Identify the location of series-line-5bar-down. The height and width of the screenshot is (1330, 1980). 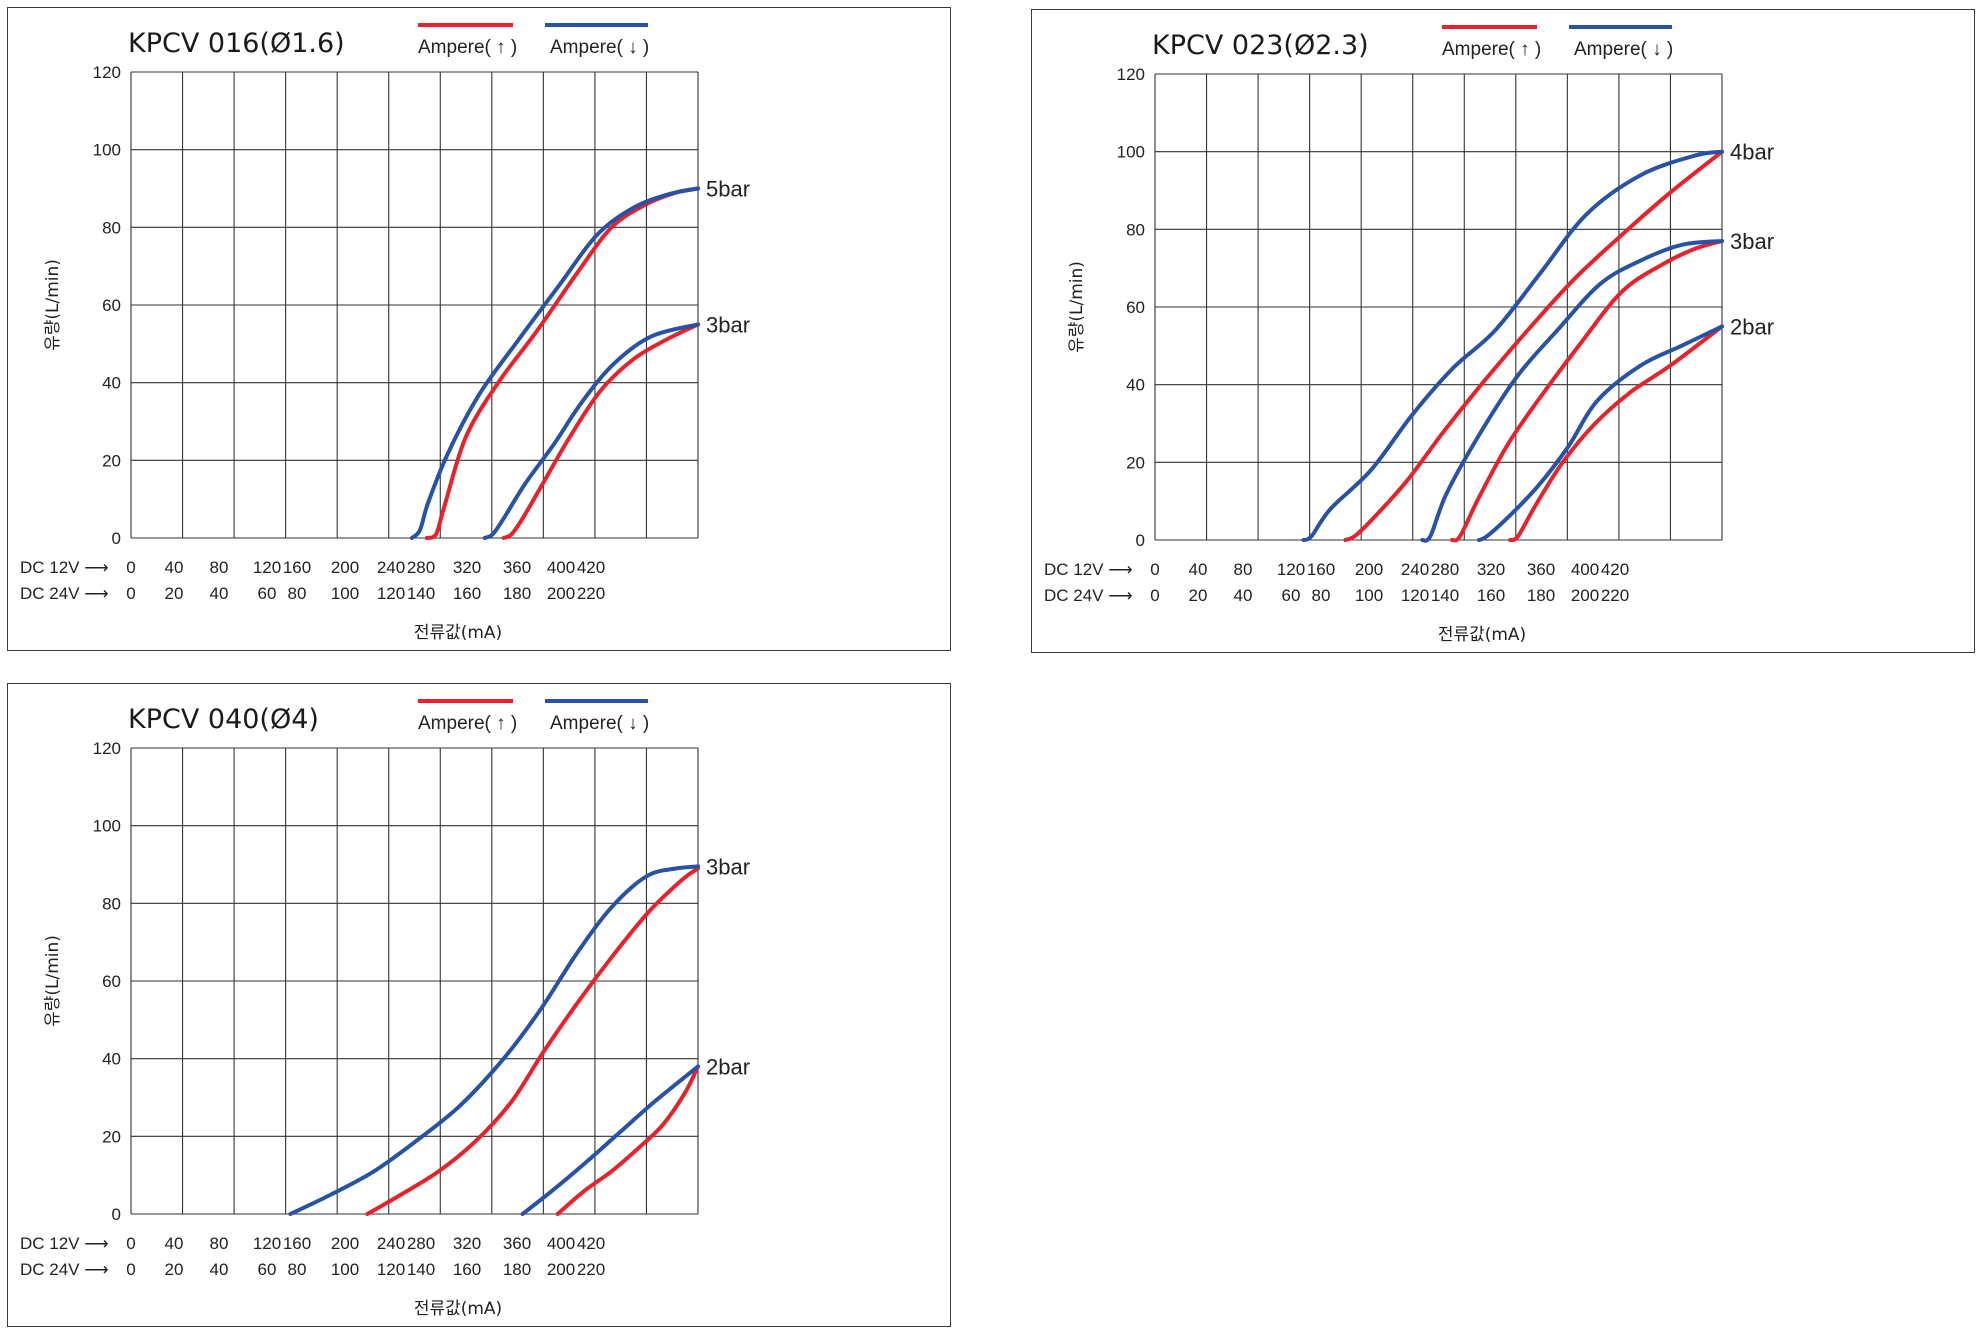
(554, 363).